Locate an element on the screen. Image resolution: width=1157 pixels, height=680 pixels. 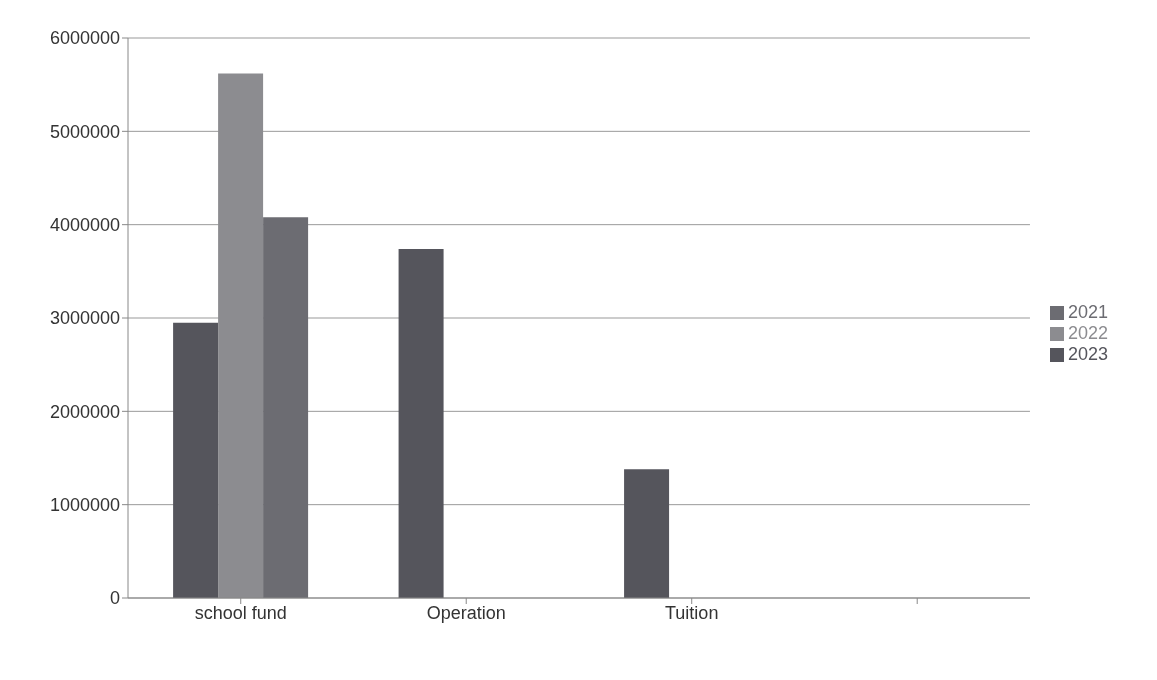
y-tick-label: 5000000 is located at coordinates (84, 131).